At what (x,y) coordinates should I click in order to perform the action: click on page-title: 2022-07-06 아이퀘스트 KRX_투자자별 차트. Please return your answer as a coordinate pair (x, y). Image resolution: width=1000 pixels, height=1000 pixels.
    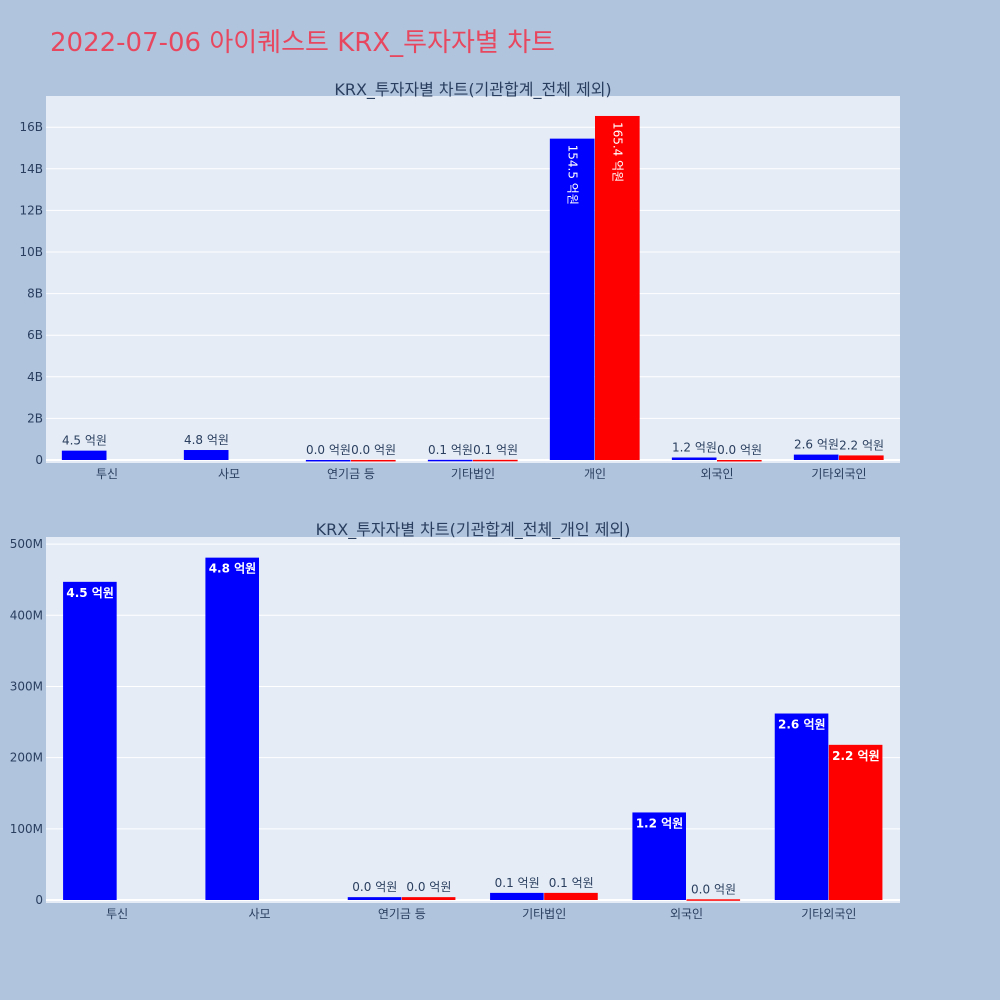
    Looking at the image, I should click on (302, 43).